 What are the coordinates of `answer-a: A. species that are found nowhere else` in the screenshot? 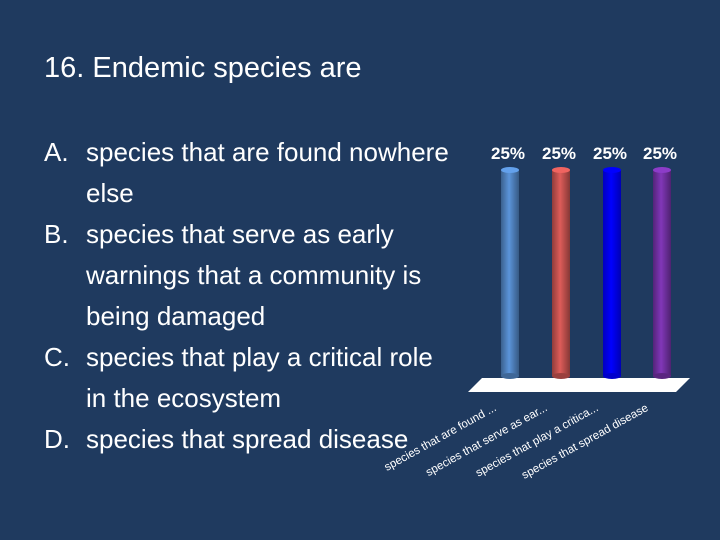 It's located at (249, 173).